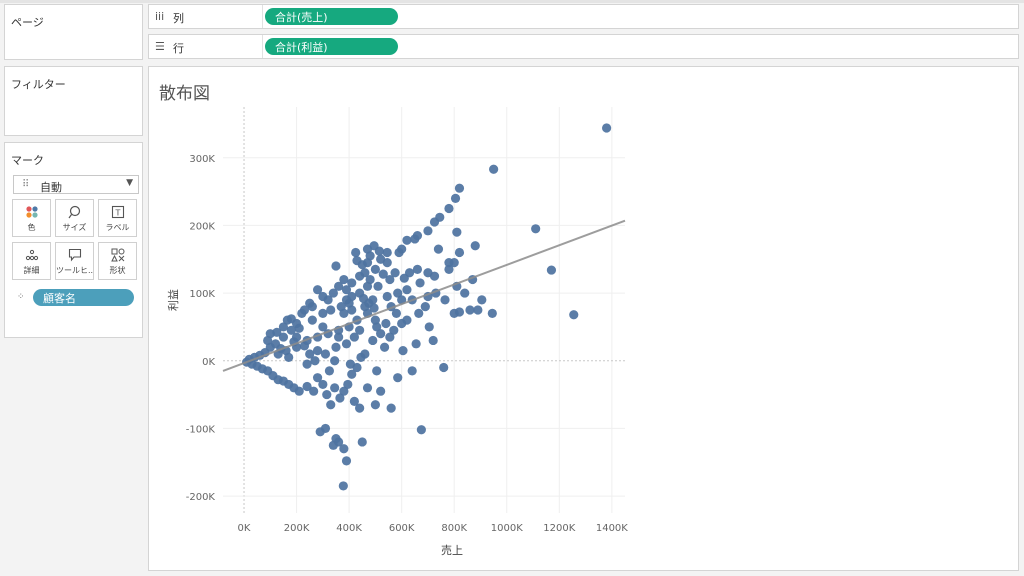  Describe the element at coordinates (74, 211) in the screenshot. I see `size-icon` at that location.